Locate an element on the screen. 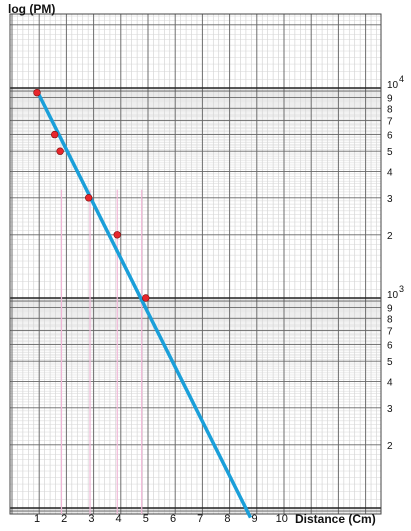 Image resolution: width=411 pixels, height=531 pixels. x-tick-label: 8 is located at coordinates (227, 519).